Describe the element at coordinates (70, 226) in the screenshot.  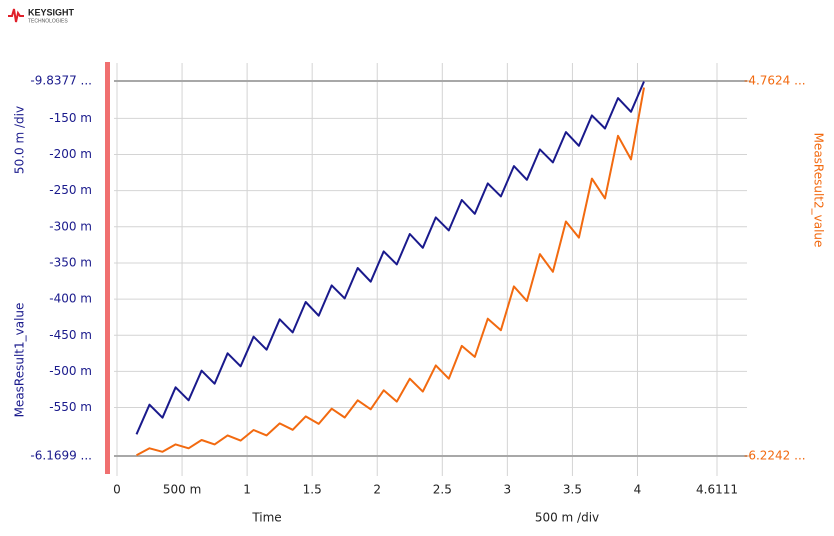
I see `y-tick-label: -300 m` at that location.